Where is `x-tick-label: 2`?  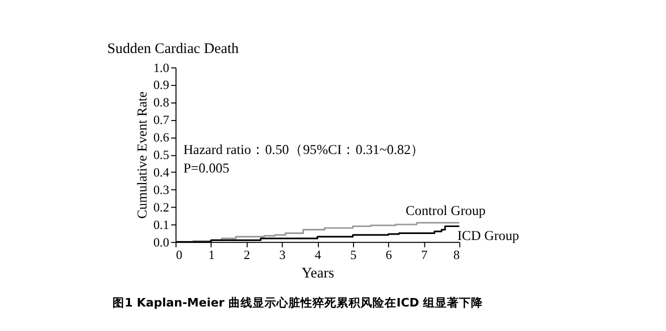 x-tick-label: 2 is located at coordinates (247, 255).